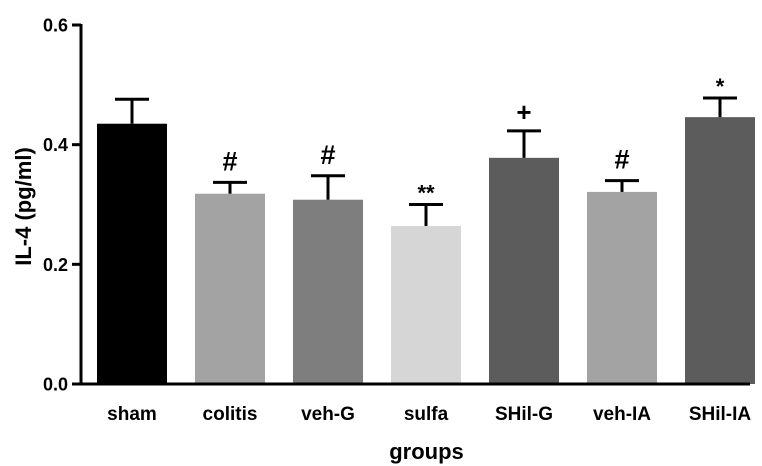 Image resolution: width=762 pixels, height=466 pixels. I want to click on significance-annotation: **, so click(426, 193).